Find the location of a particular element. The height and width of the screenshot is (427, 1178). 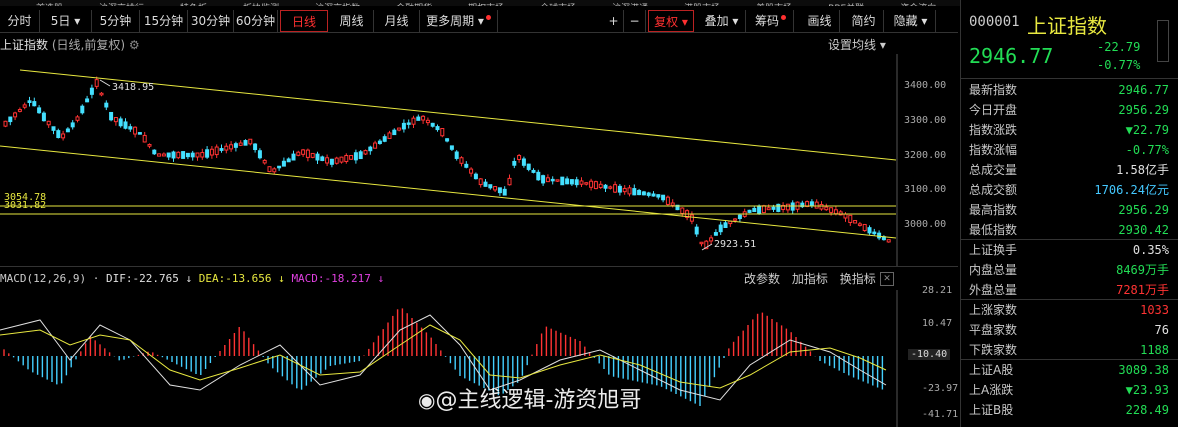

set-ma-button: 设置均线 ▾ is located at coordinates (857, 45).